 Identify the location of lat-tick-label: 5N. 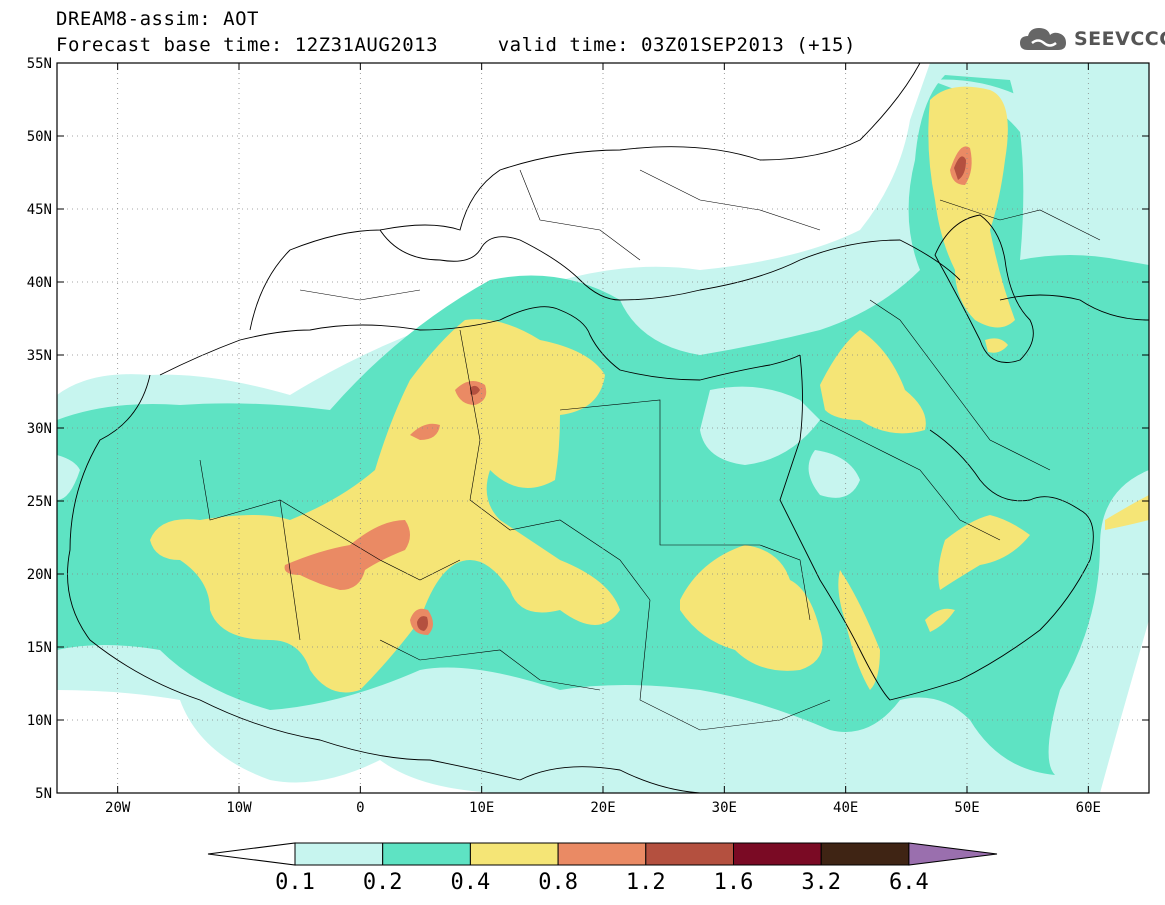
(43, 794).